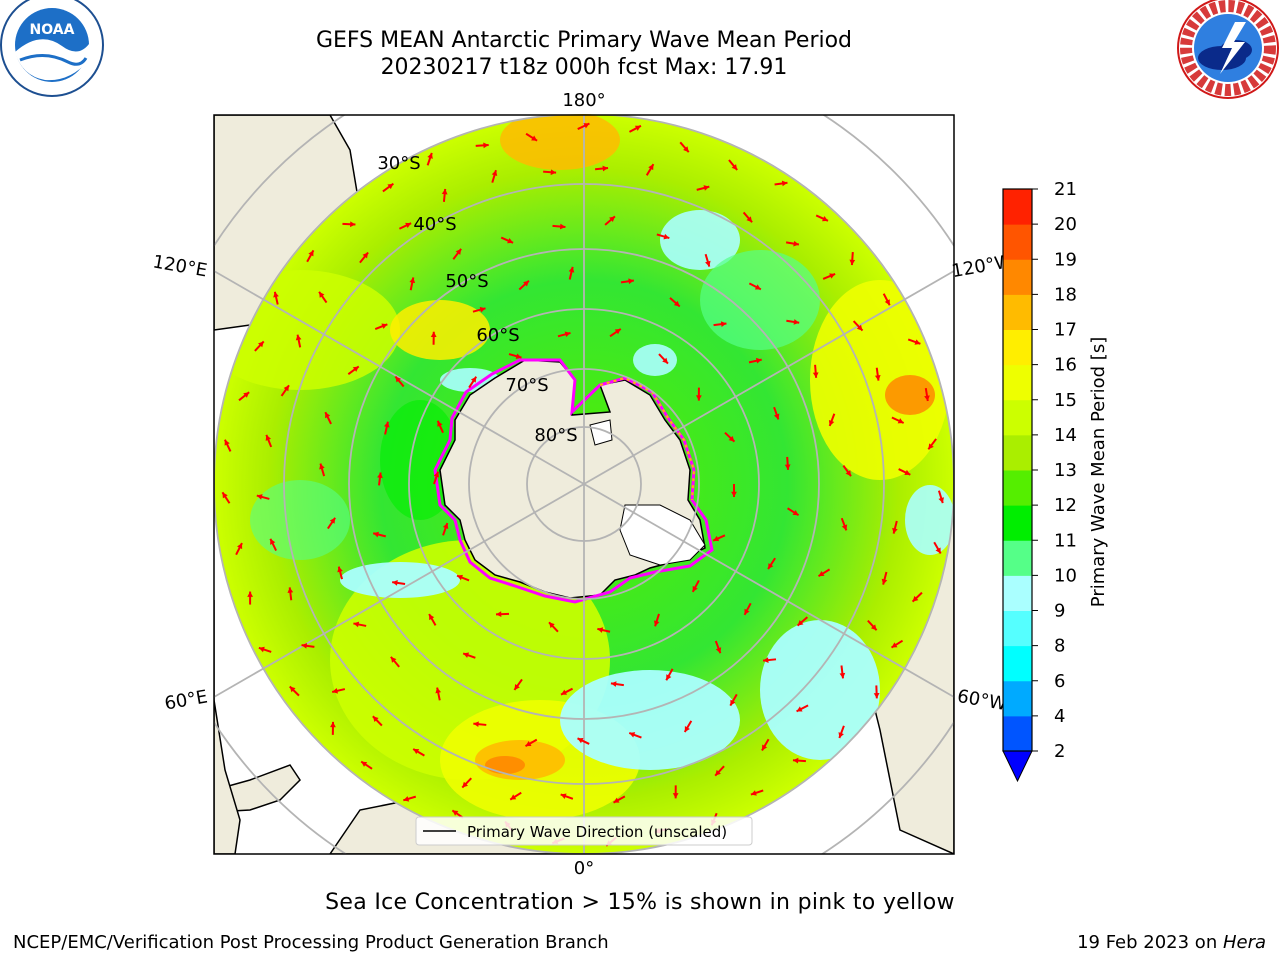 The width and height of the screenshot is (1280, 960). Describe the element at coordinates (1244, 942) in the screenshot. I see `footer-host: Hera` at that location.